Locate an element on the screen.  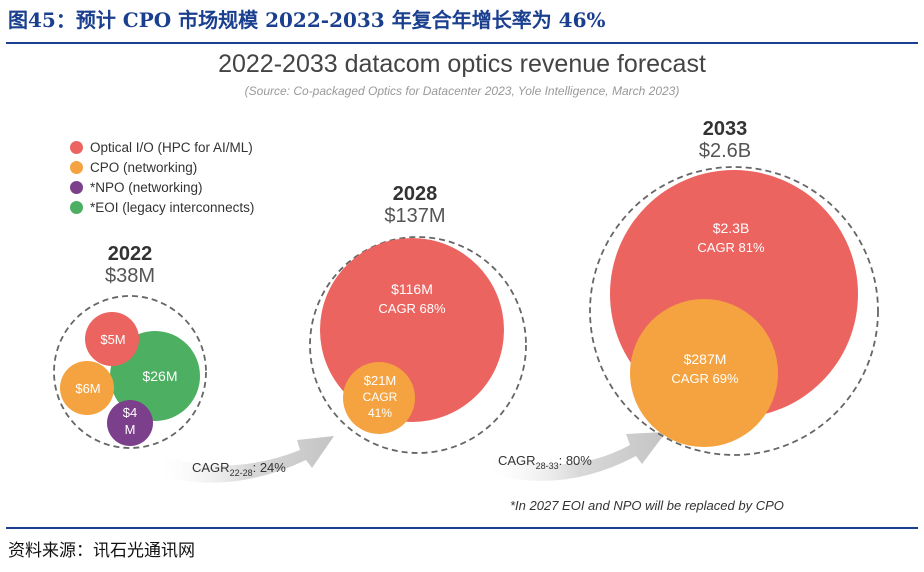
top-rule is located at coordinates (462, 43).